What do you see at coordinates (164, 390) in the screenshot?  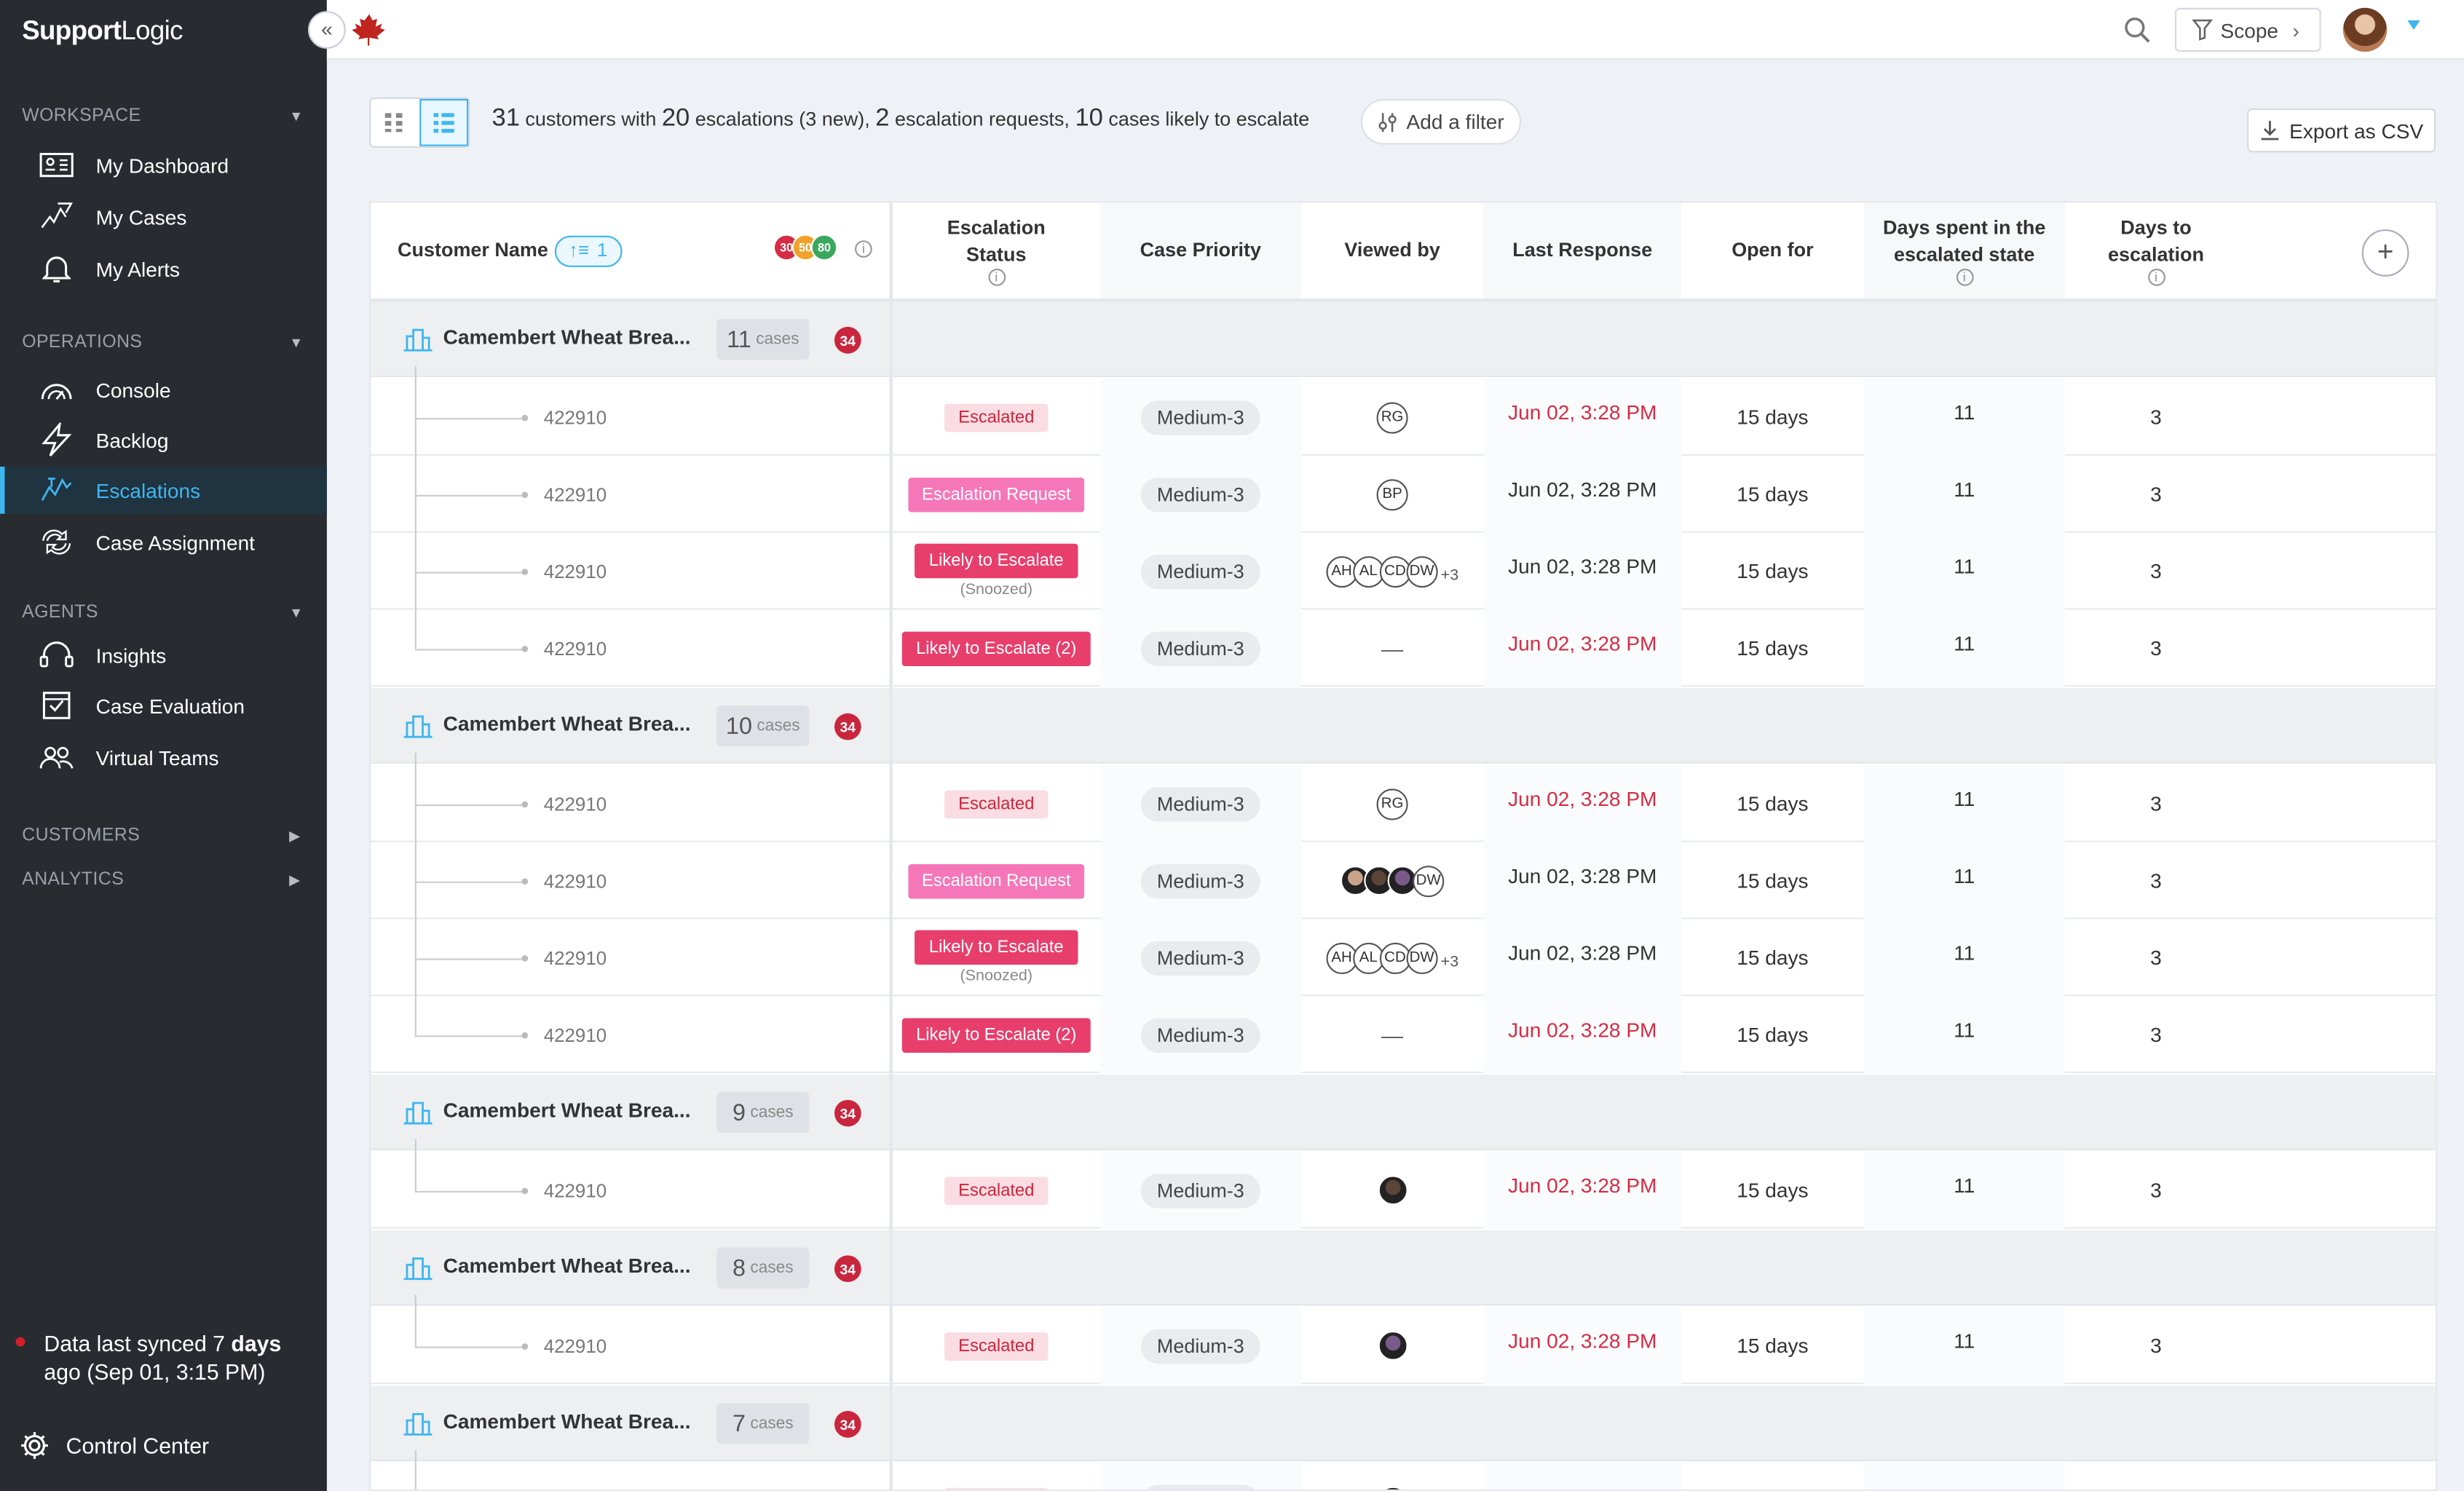 I see `sidebar-item-console: Console` at bounding box center [164, 390].